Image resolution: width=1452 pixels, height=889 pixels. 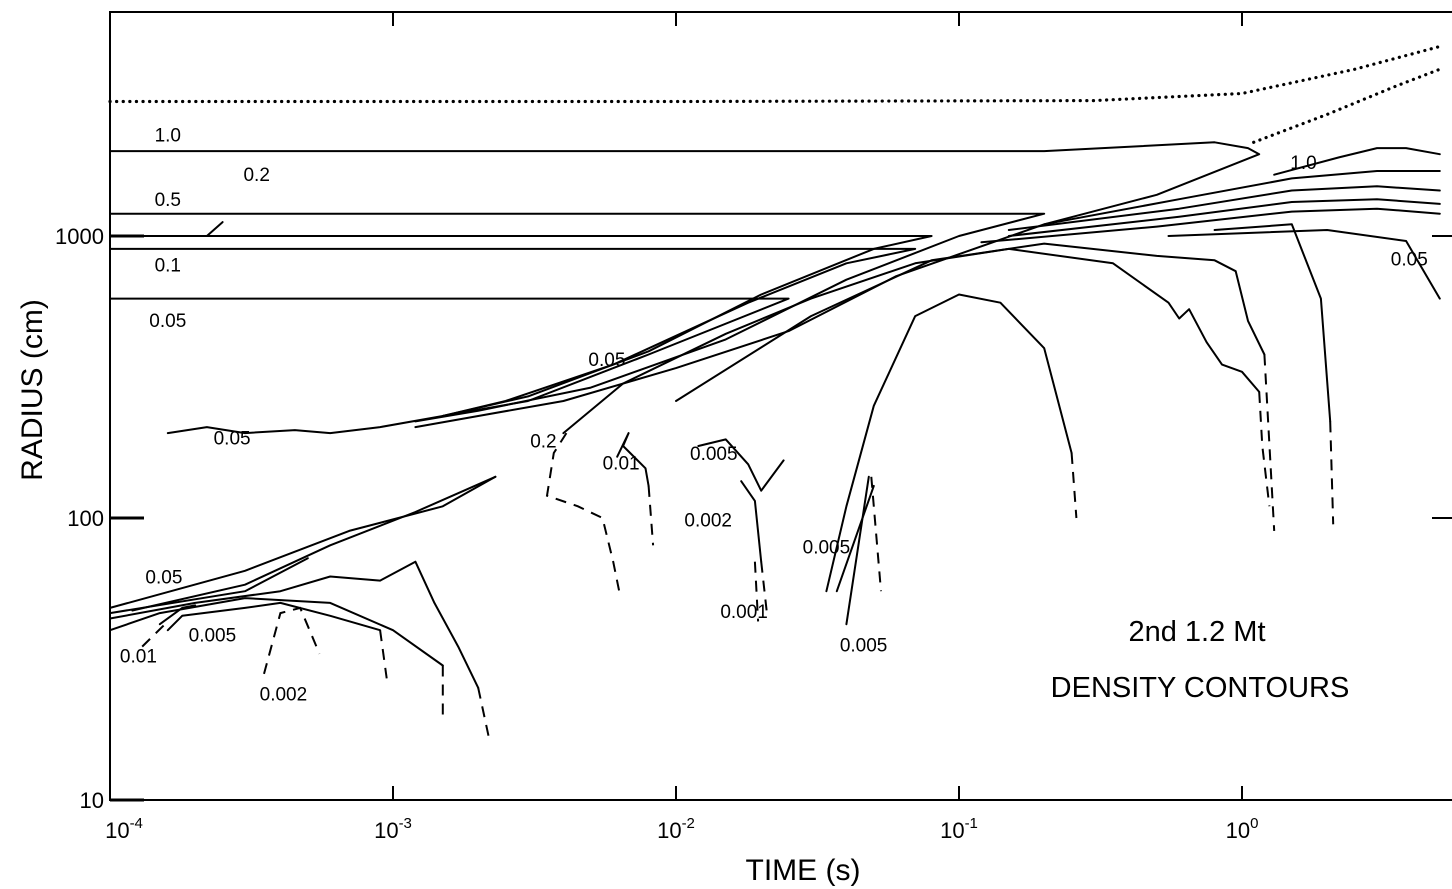 I want to click on contour-label-16: 0.05, so click(x=163, y=578).